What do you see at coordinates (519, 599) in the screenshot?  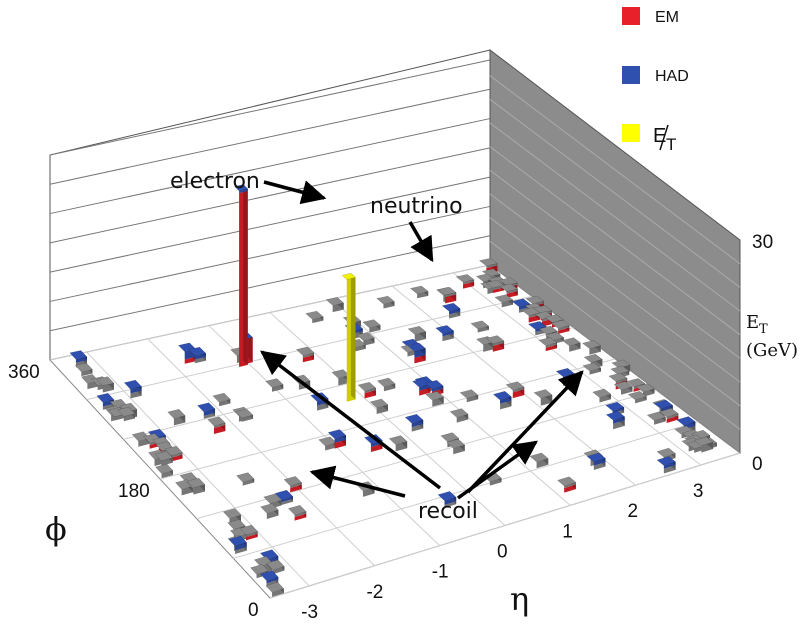 I see `eta-axis-label: η` at bounding box center [519, 599].